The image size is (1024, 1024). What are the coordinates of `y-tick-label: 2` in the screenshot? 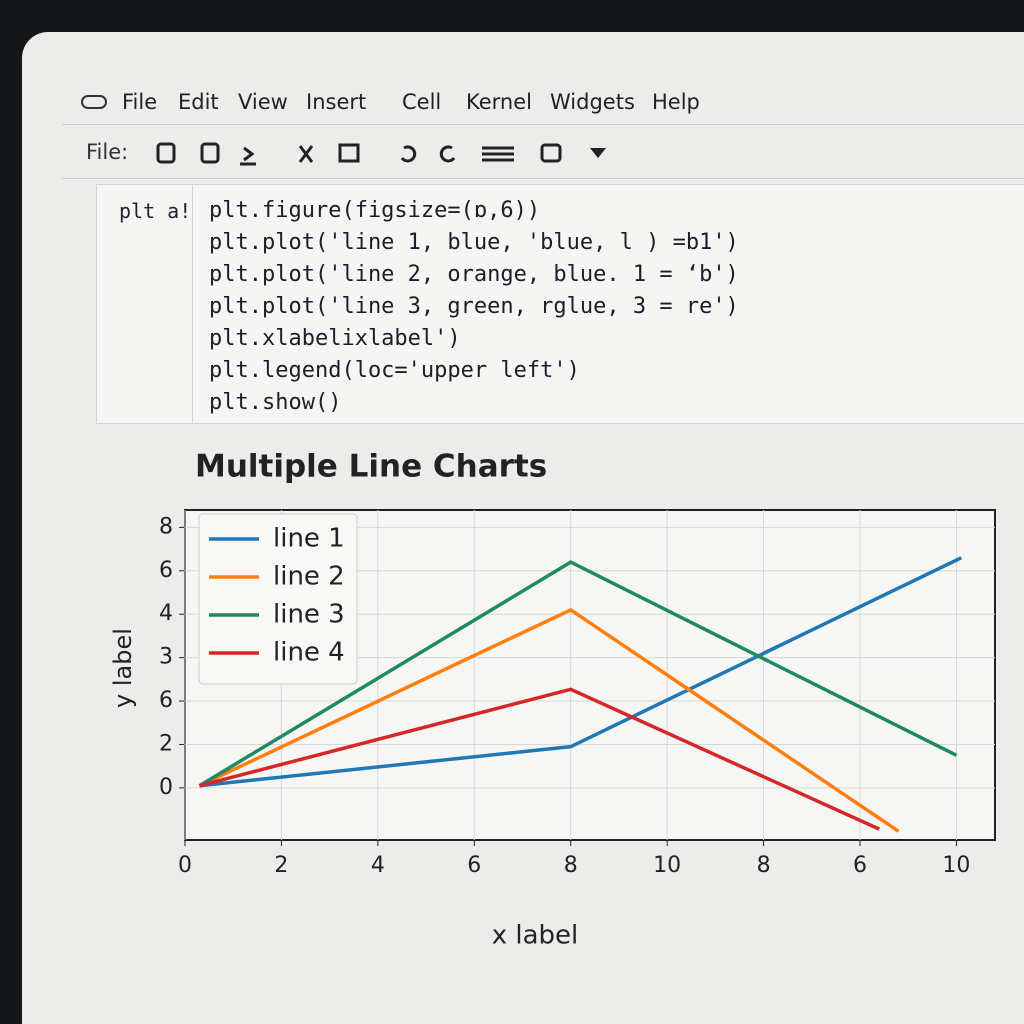 It's located at (166, 743).